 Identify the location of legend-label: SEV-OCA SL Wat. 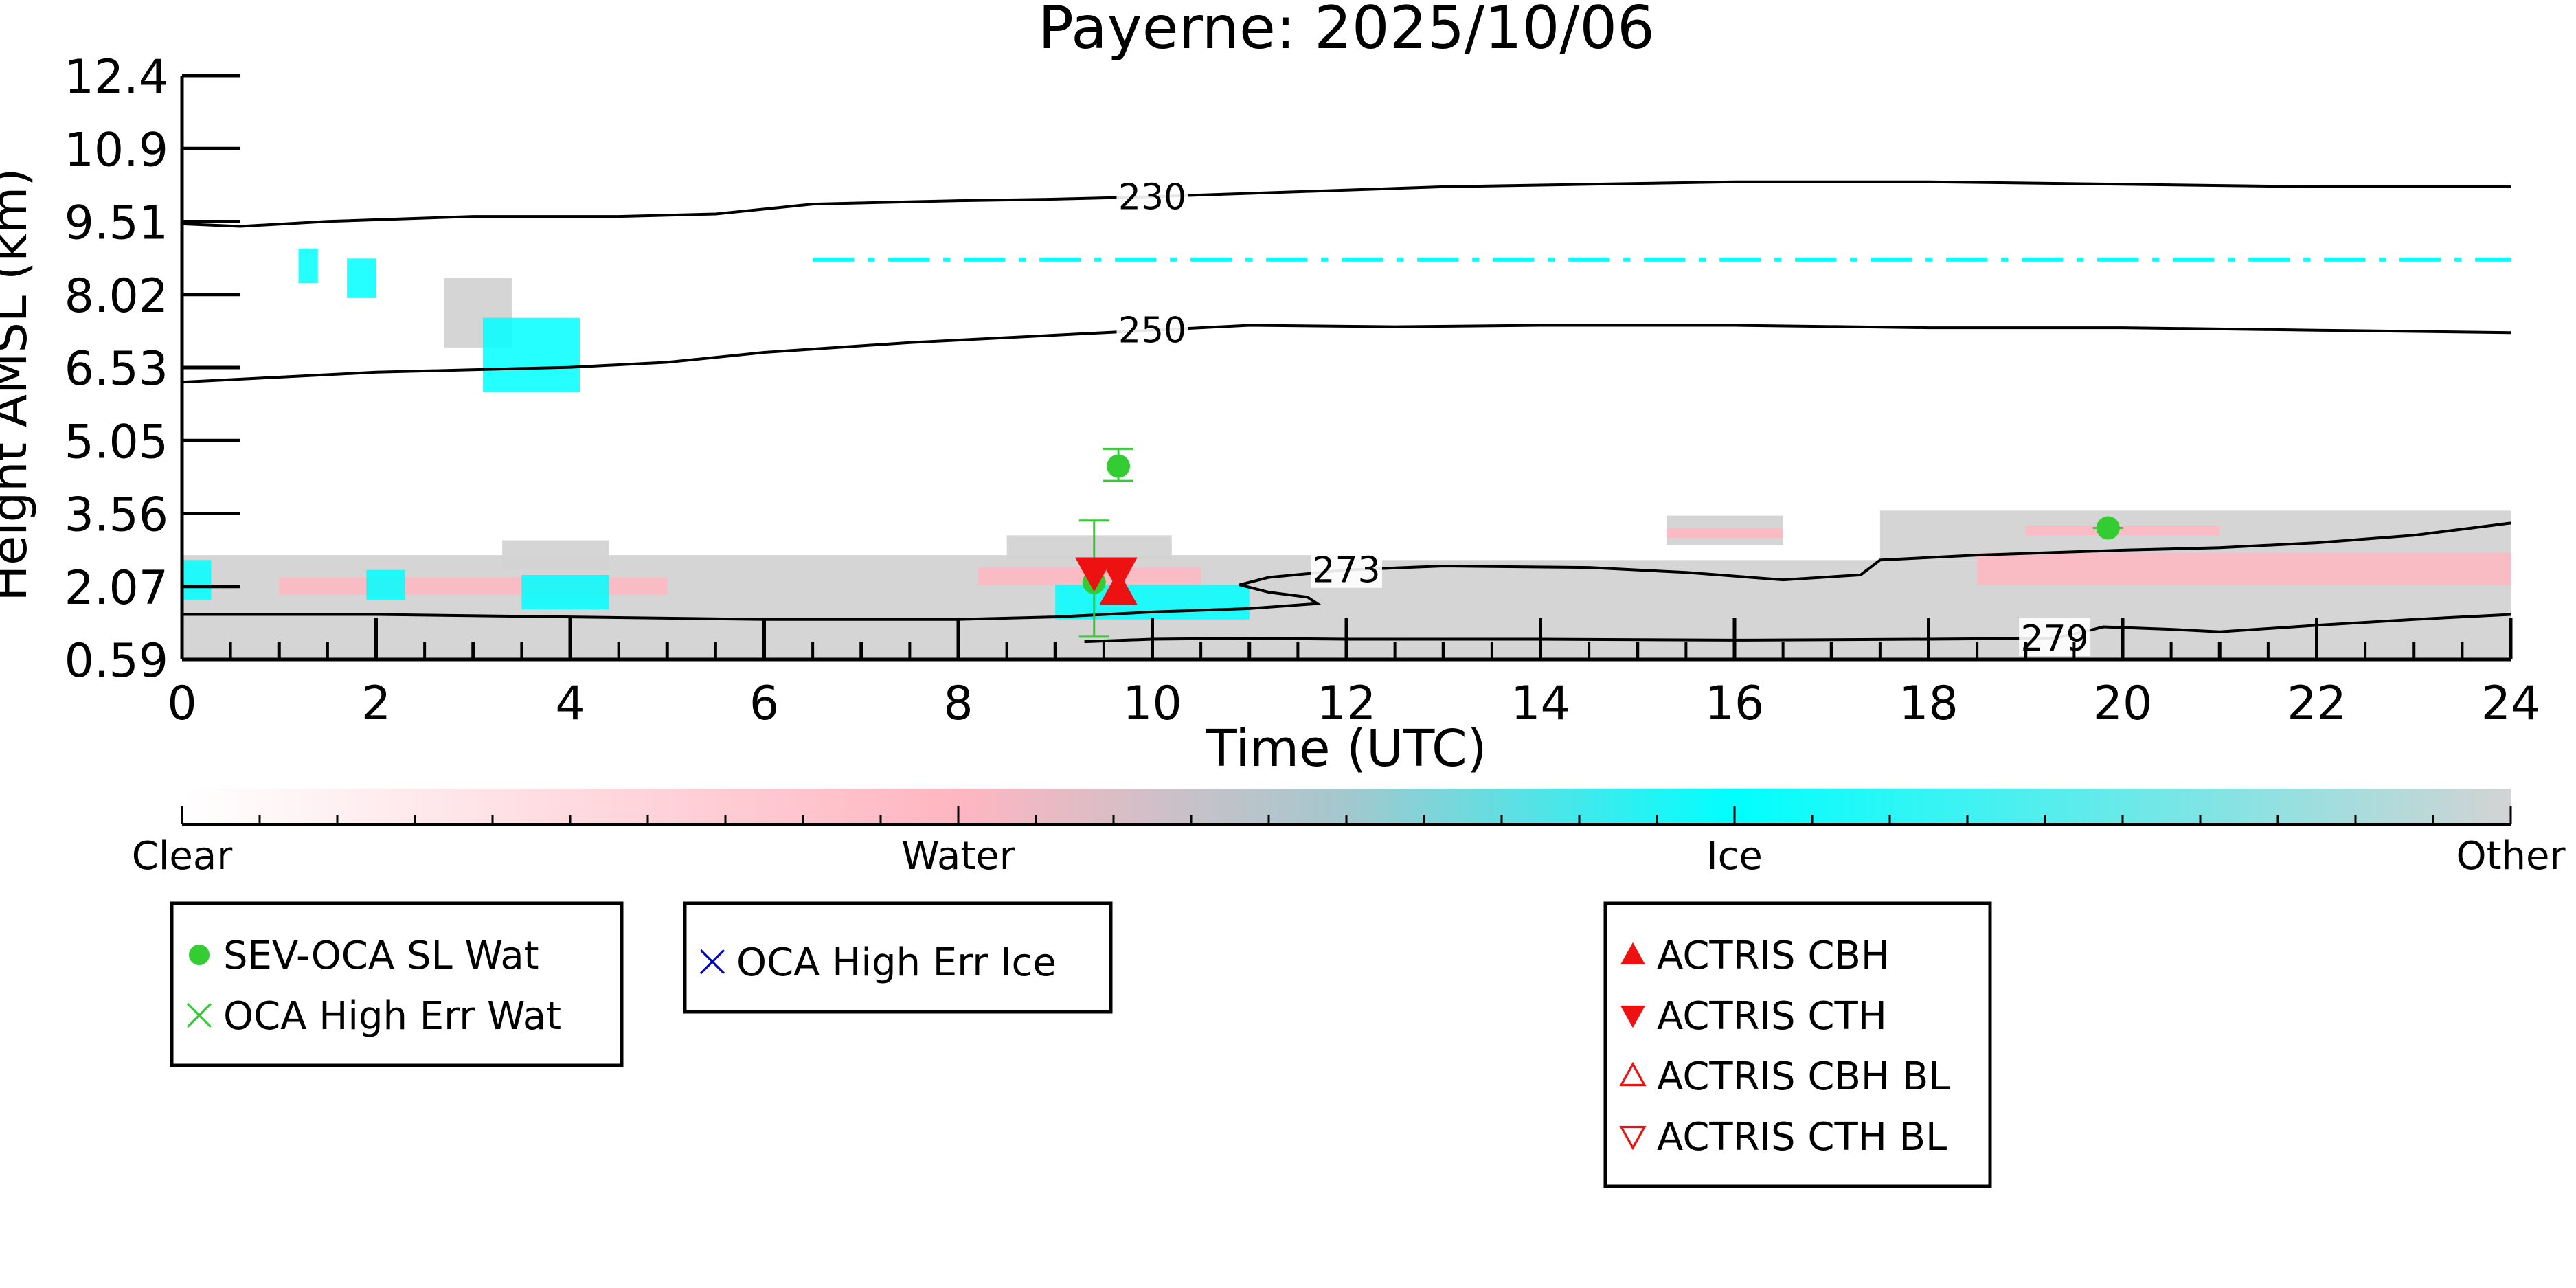
(381, 956).